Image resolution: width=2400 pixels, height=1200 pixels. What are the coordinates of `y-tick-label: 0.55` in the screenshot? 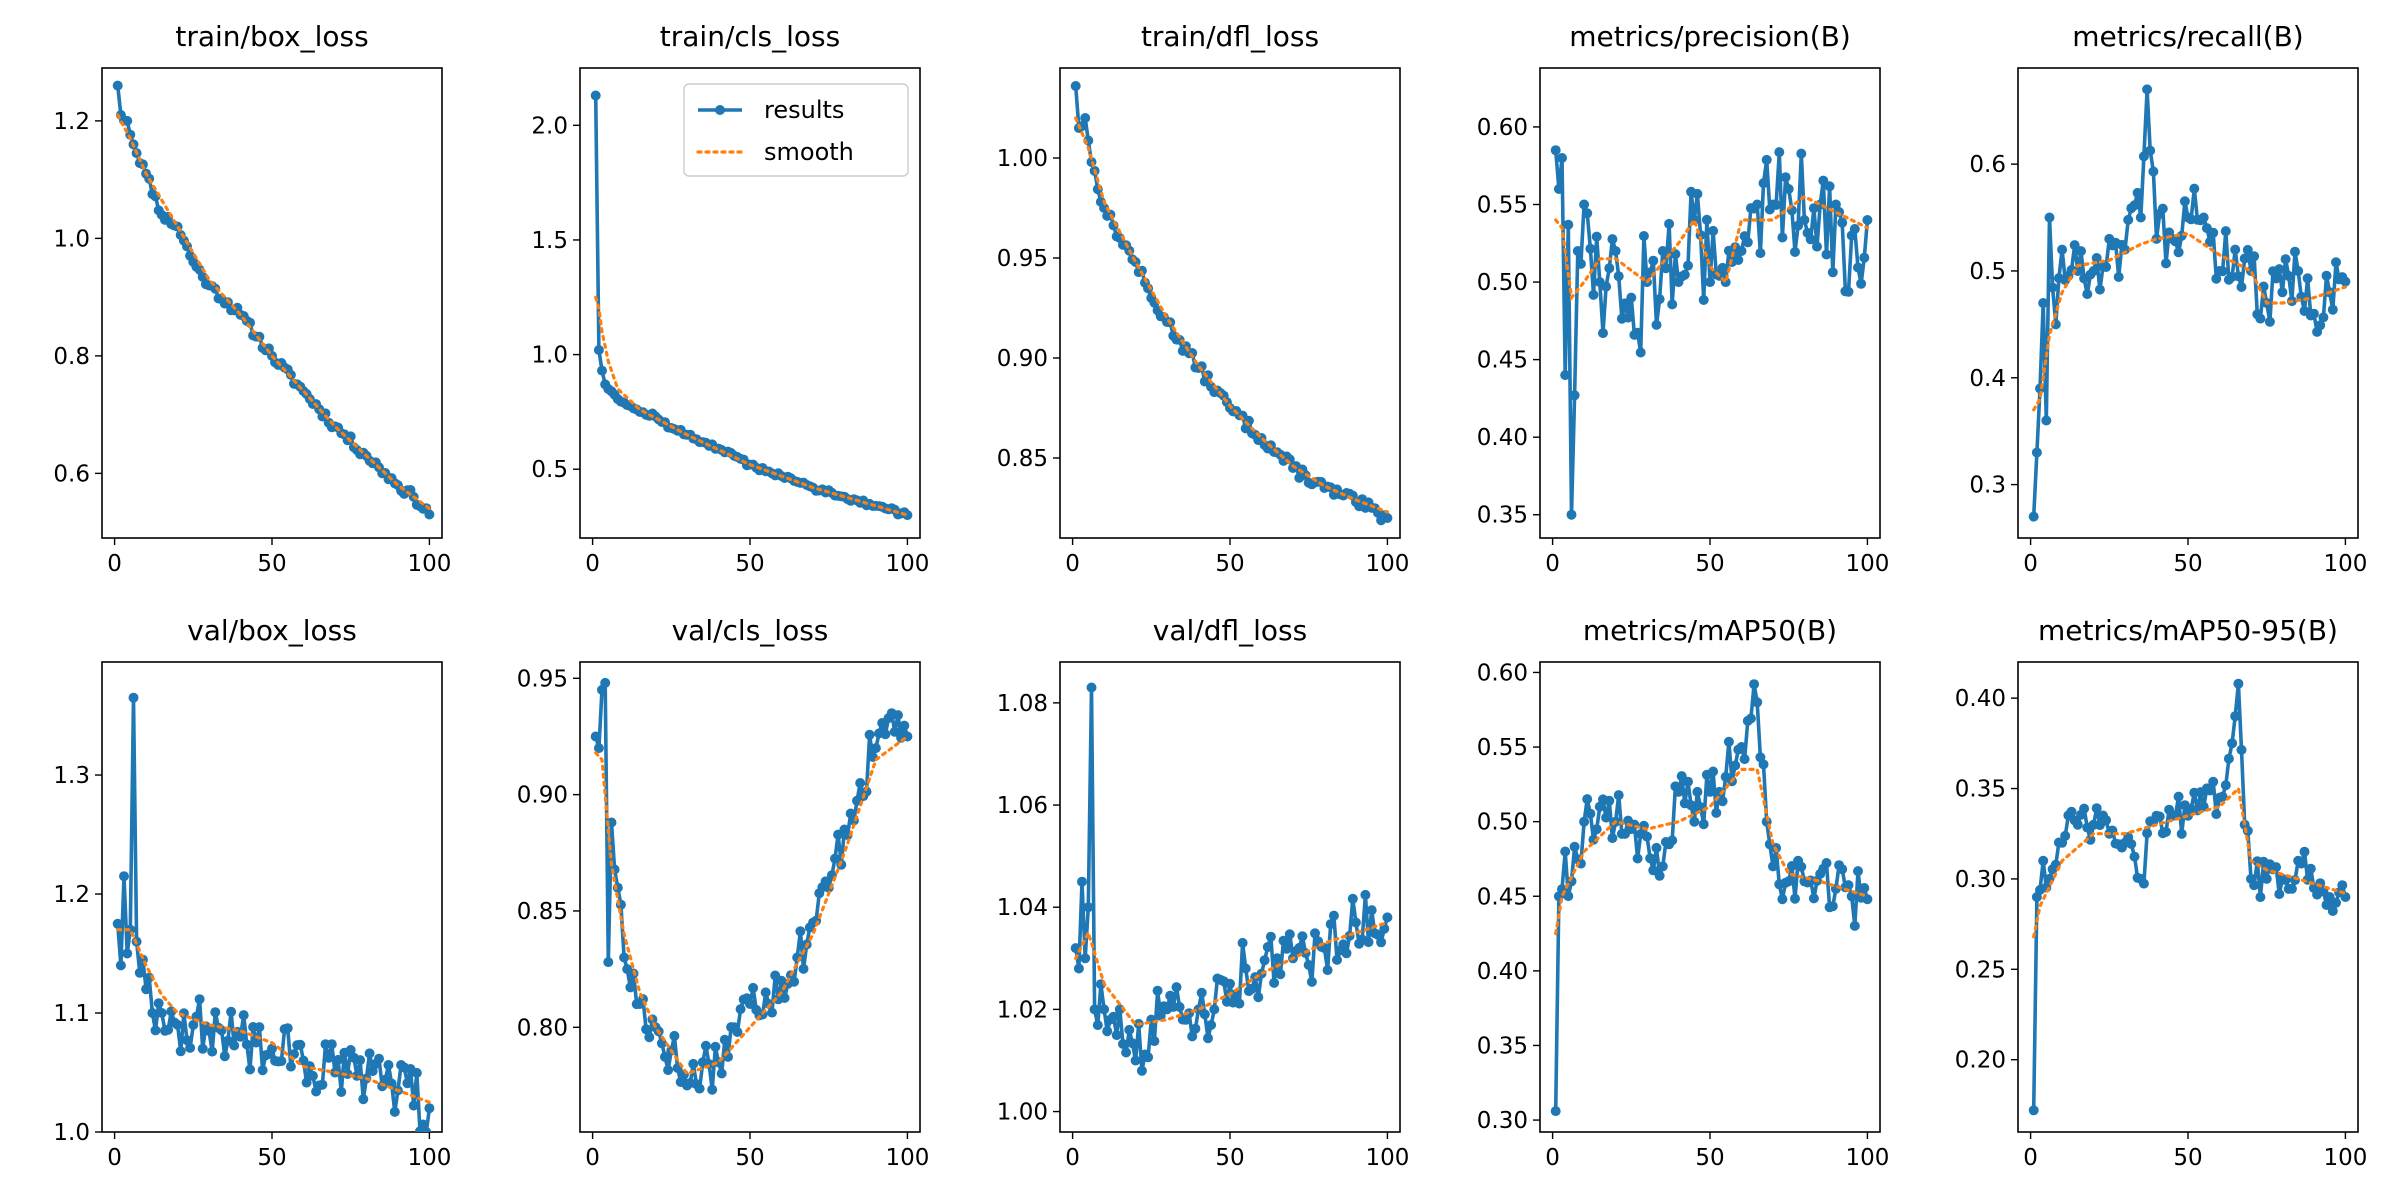 It's located at (1502, 206).